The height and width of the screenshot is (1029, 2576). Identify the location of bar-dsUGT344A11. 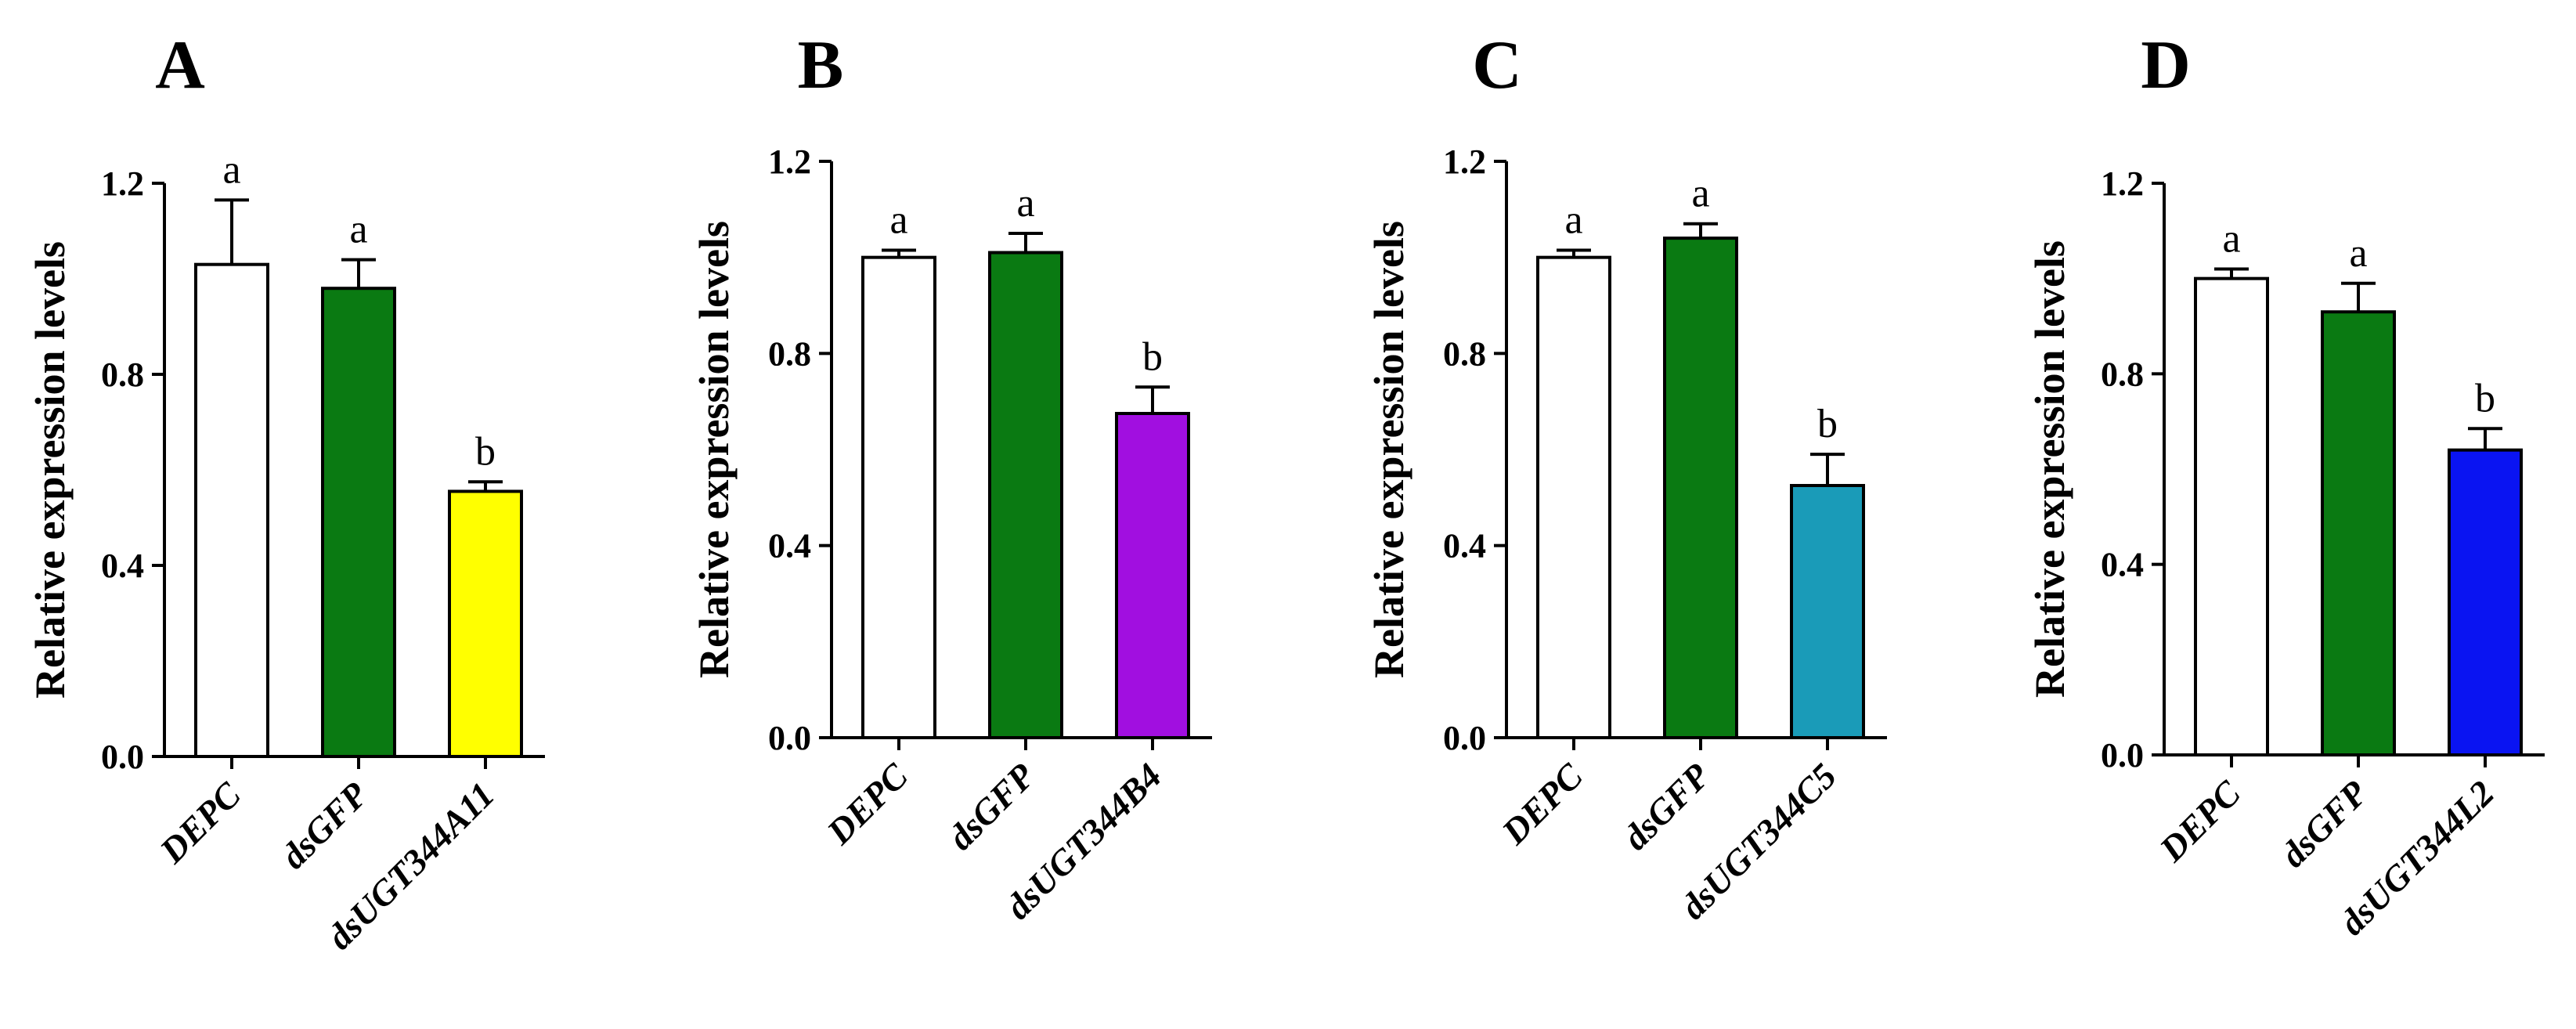
(486, 623).